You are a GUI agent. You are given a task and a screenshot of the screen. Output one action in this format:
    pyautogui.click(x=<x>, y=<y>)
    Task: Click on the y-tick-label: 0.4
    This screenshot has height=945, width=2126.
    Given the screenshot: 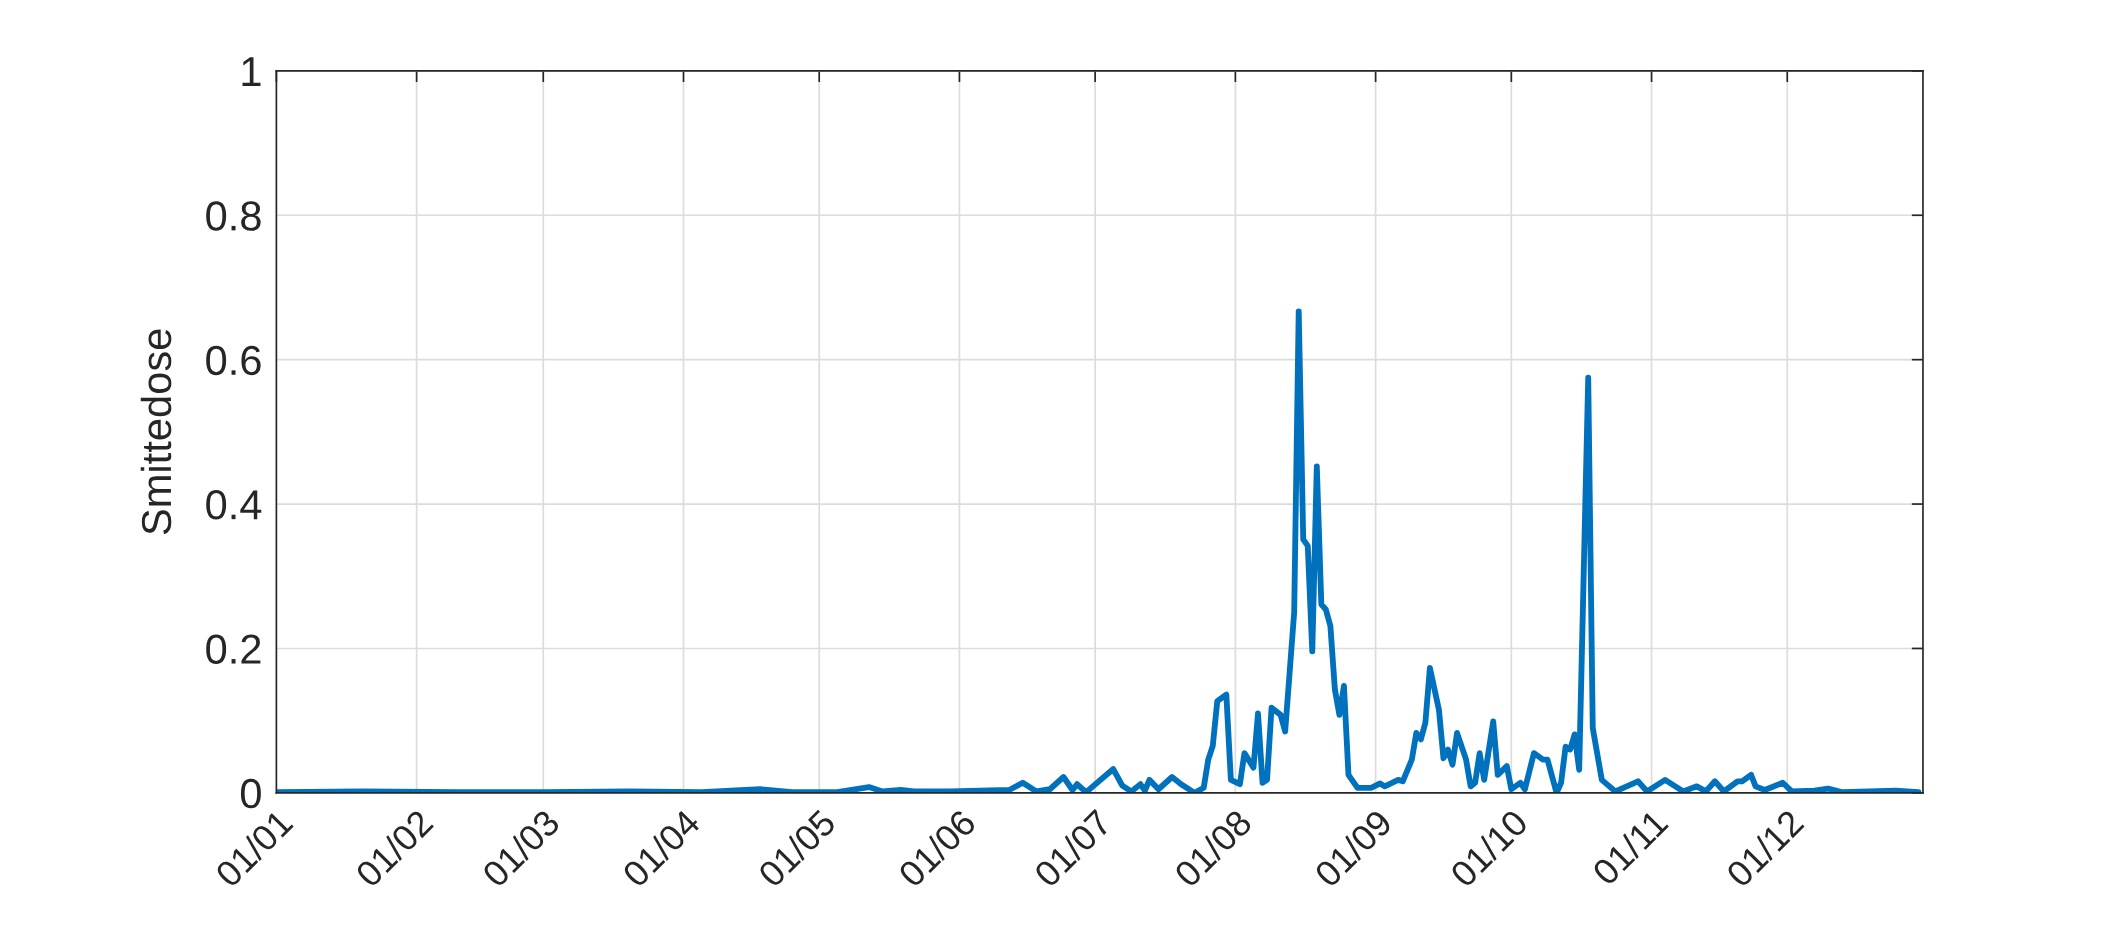 What is the action you would take?
    pyautogui.click(x=234, y=505)
    